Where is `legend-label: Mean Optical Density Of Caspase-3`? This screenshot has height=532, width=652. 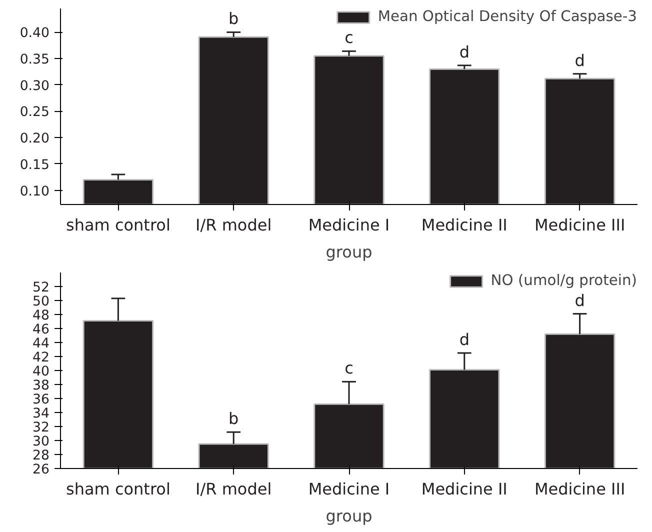 legend-label: Mean Optical Density Of Caspase-3 is located at coordinates (507, 16).